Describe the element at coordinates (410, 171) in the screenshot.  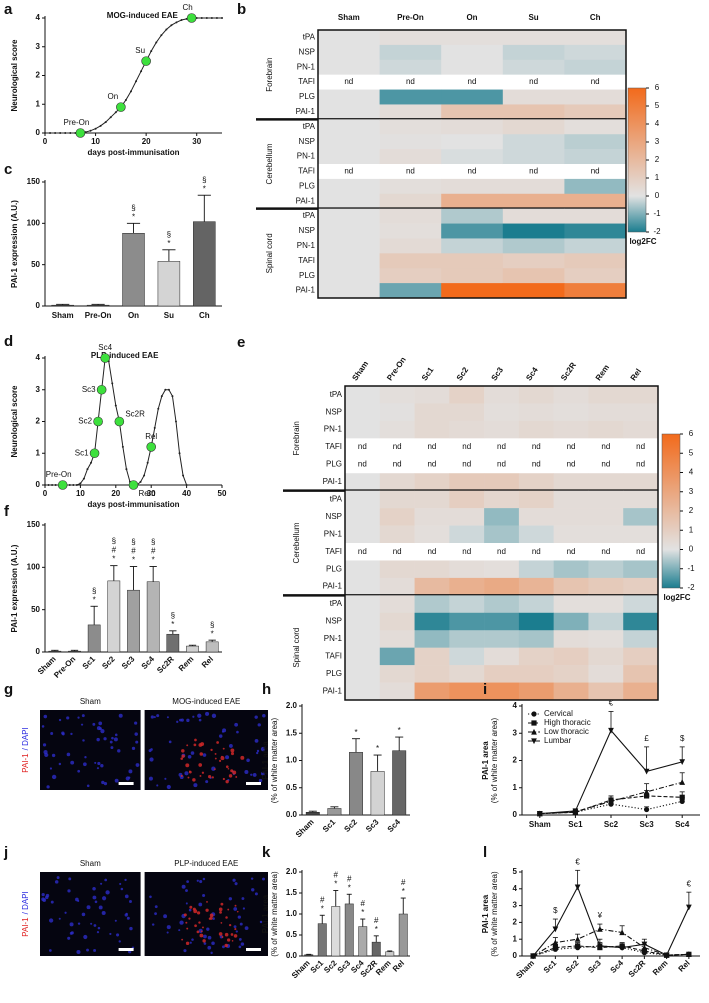
I see `cell-missing` at that location.